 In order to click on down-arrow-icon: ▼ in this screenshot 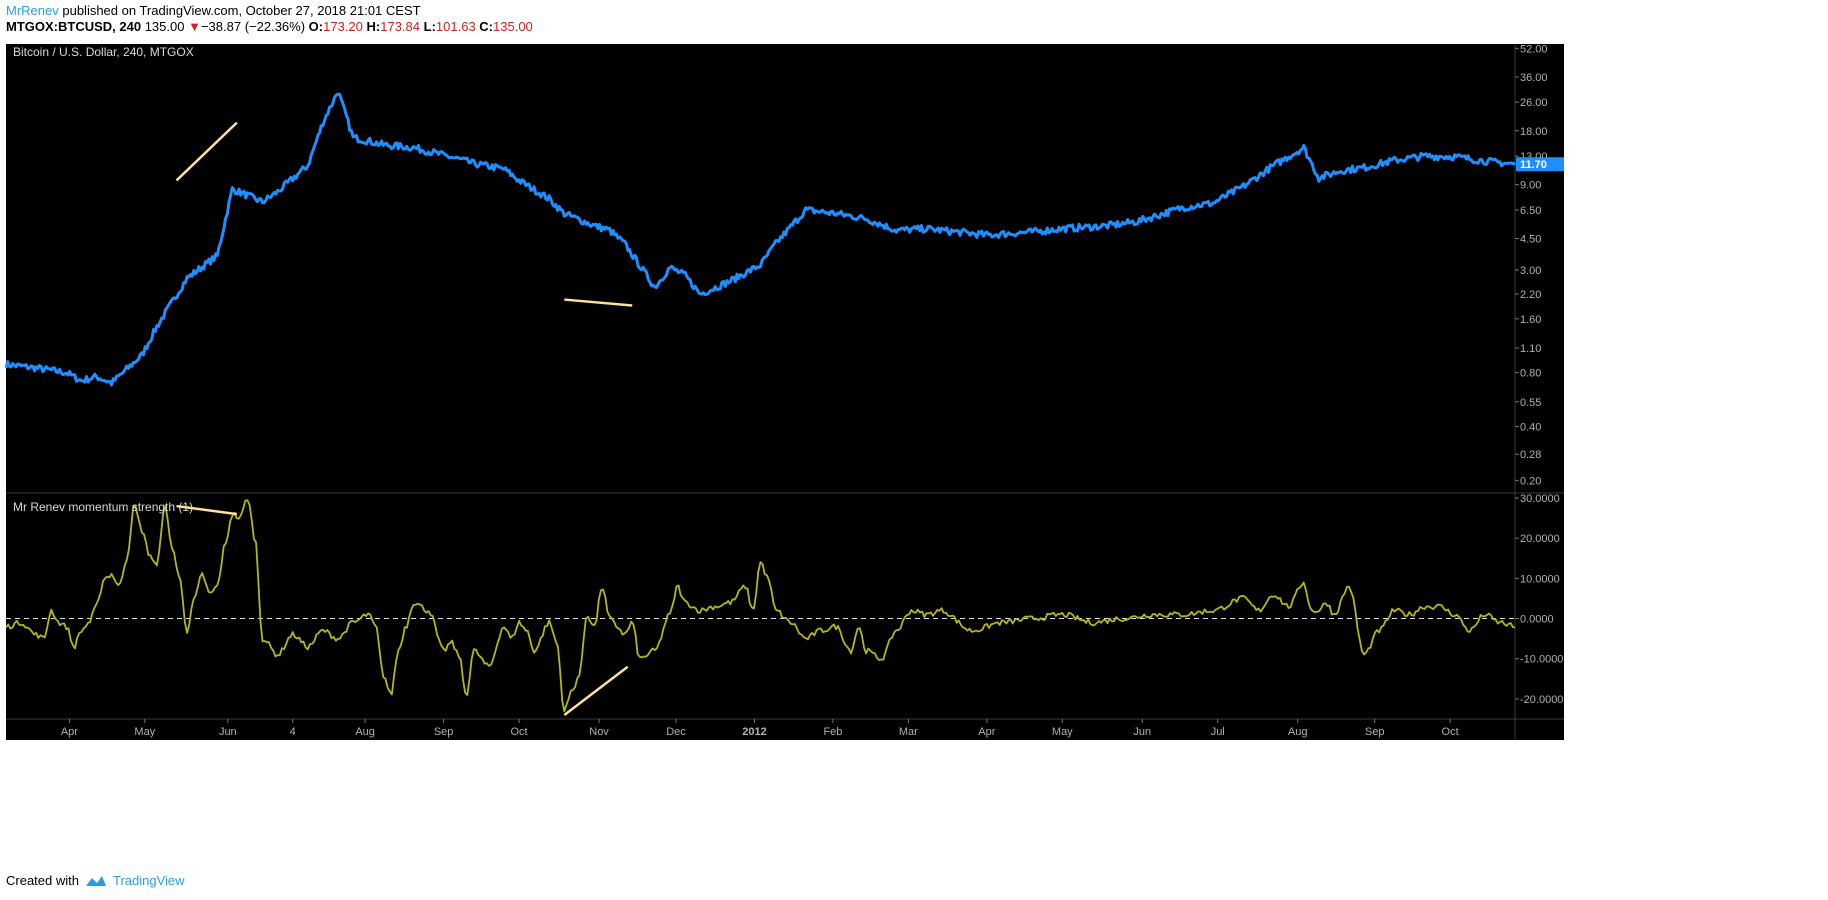, I will do `click(194, 26)`.